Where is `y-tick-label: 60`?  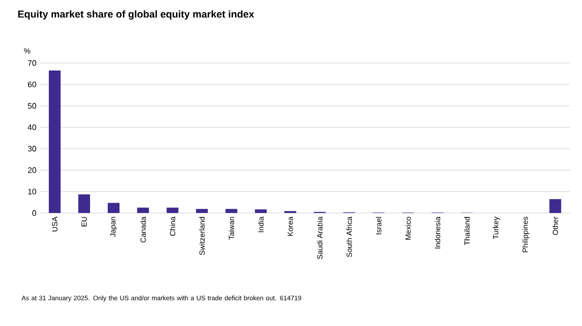 y-tick-label: 60 is located at coordinates (32, 85).